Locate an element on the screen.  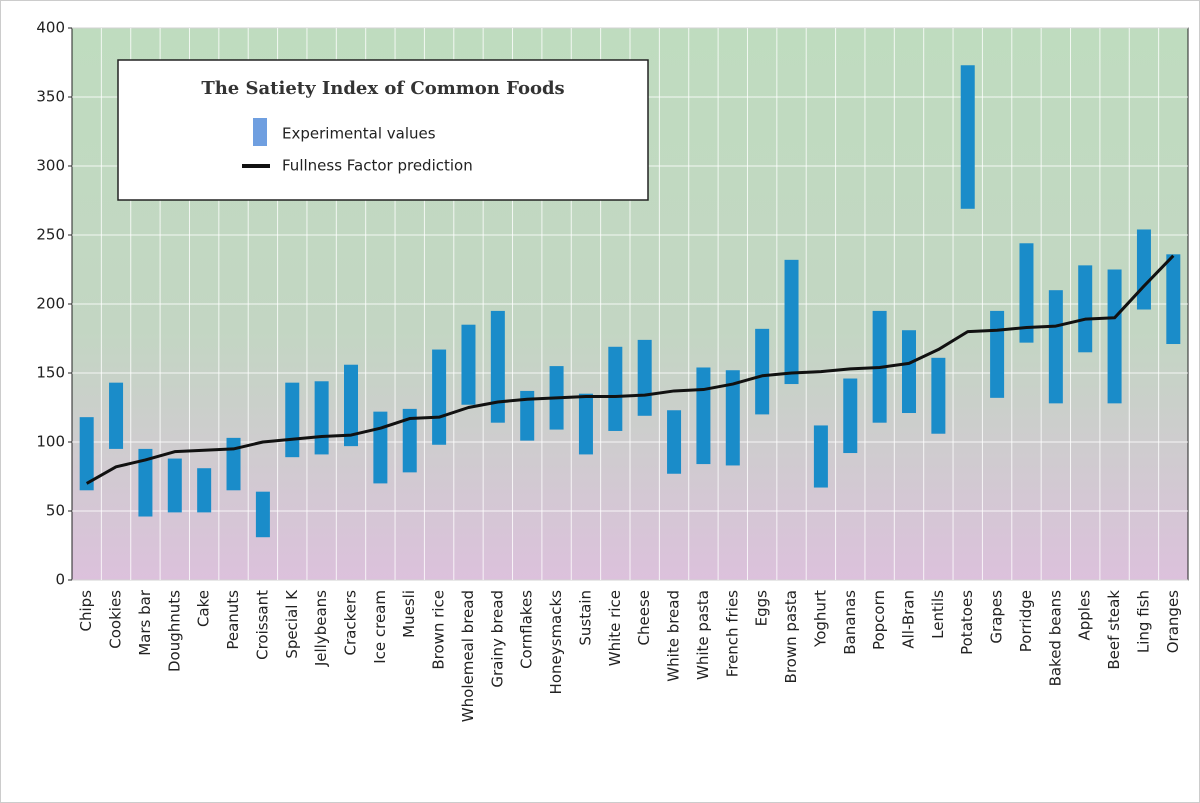
x-tick-label: Baked beans is located at coordinates (1055, 638).